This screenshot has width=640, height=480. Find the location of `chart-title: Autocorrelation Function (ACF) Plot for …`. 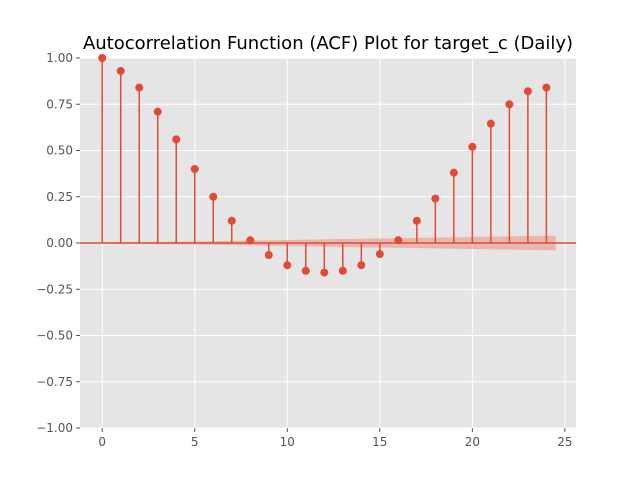

chart-title: Autocorrelation Function (ACF) Plot for … is located at coordinates (328, 43).